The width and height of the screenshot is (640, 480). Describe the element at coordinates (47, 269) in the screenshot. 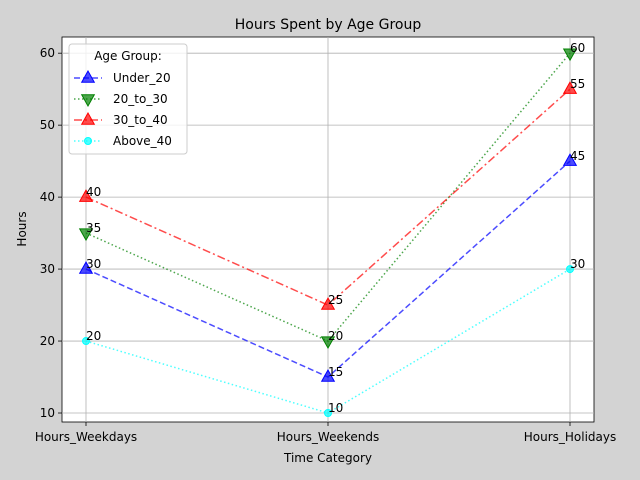

I see `y-tick-label: 30` at that location.